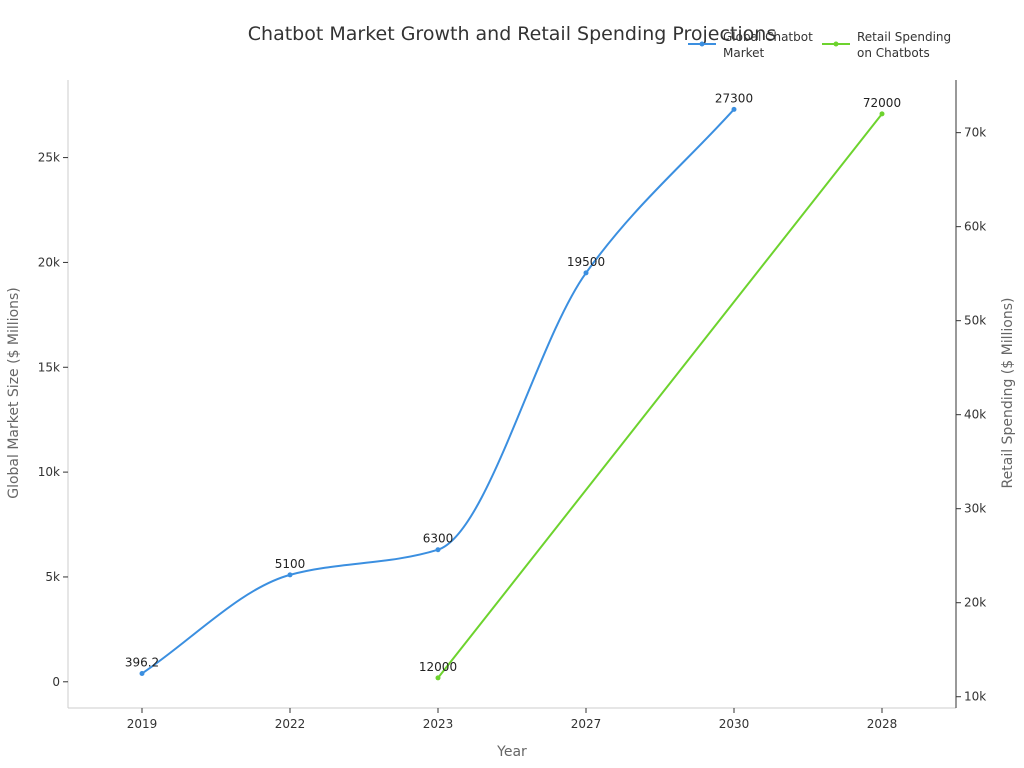  I want to click on right-y-tick-label: 50k, so click(975, 321).